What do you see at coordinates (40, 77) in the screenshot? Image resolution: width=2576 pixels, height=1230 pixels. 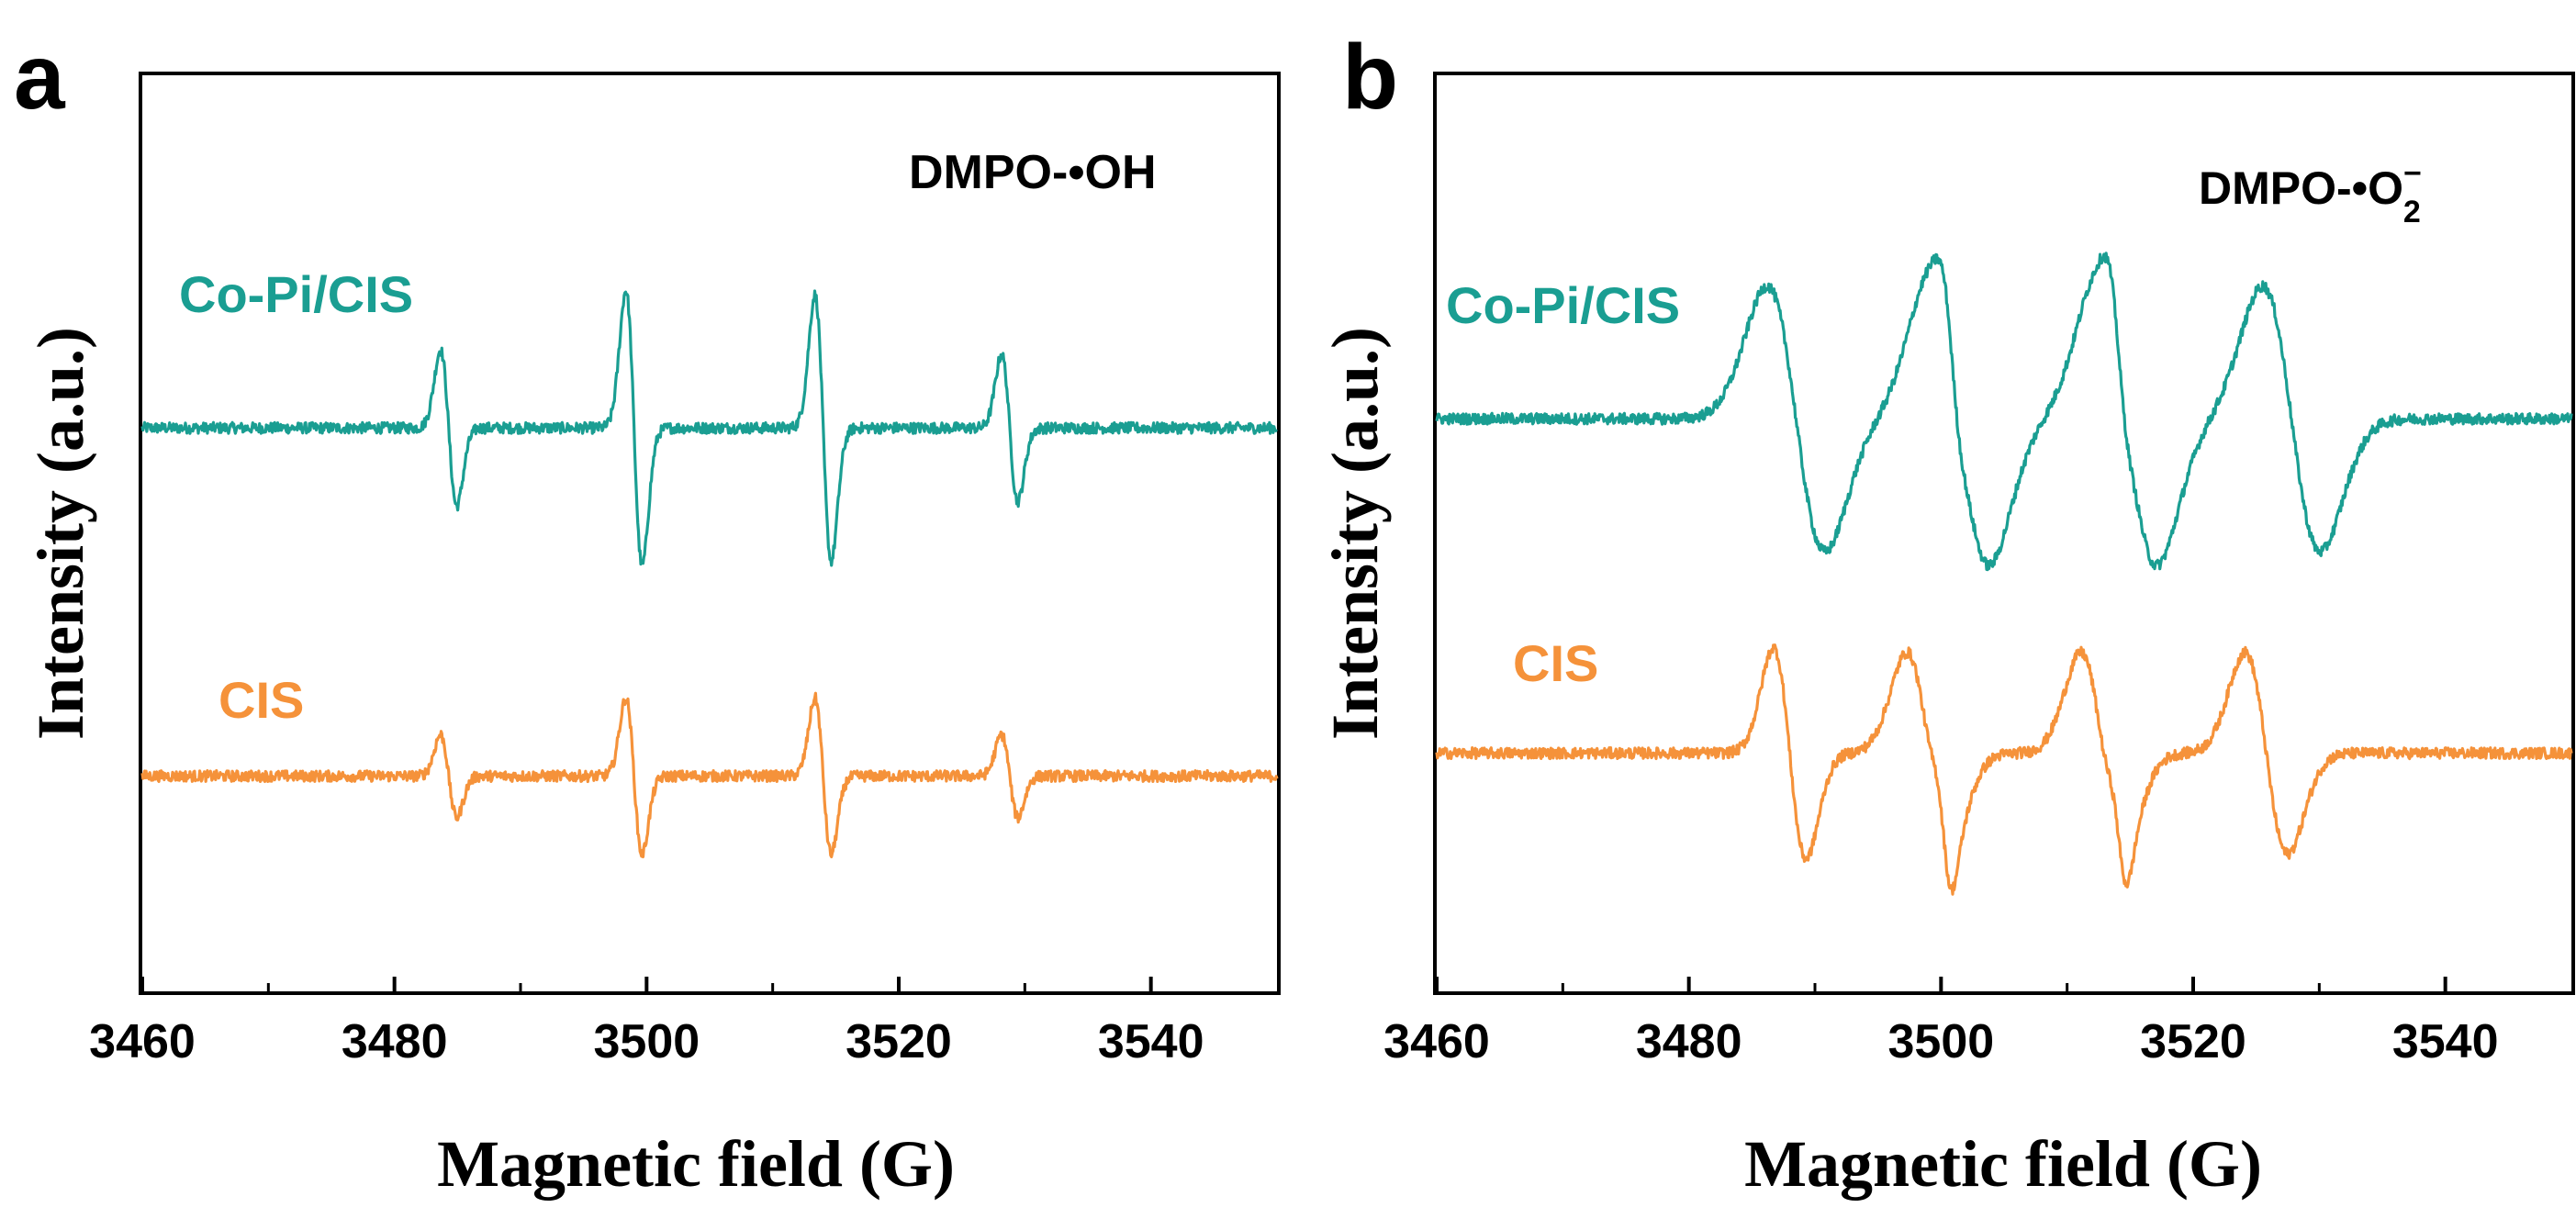 I see `panel-letter-a: a` at bounding box center [40, 77].